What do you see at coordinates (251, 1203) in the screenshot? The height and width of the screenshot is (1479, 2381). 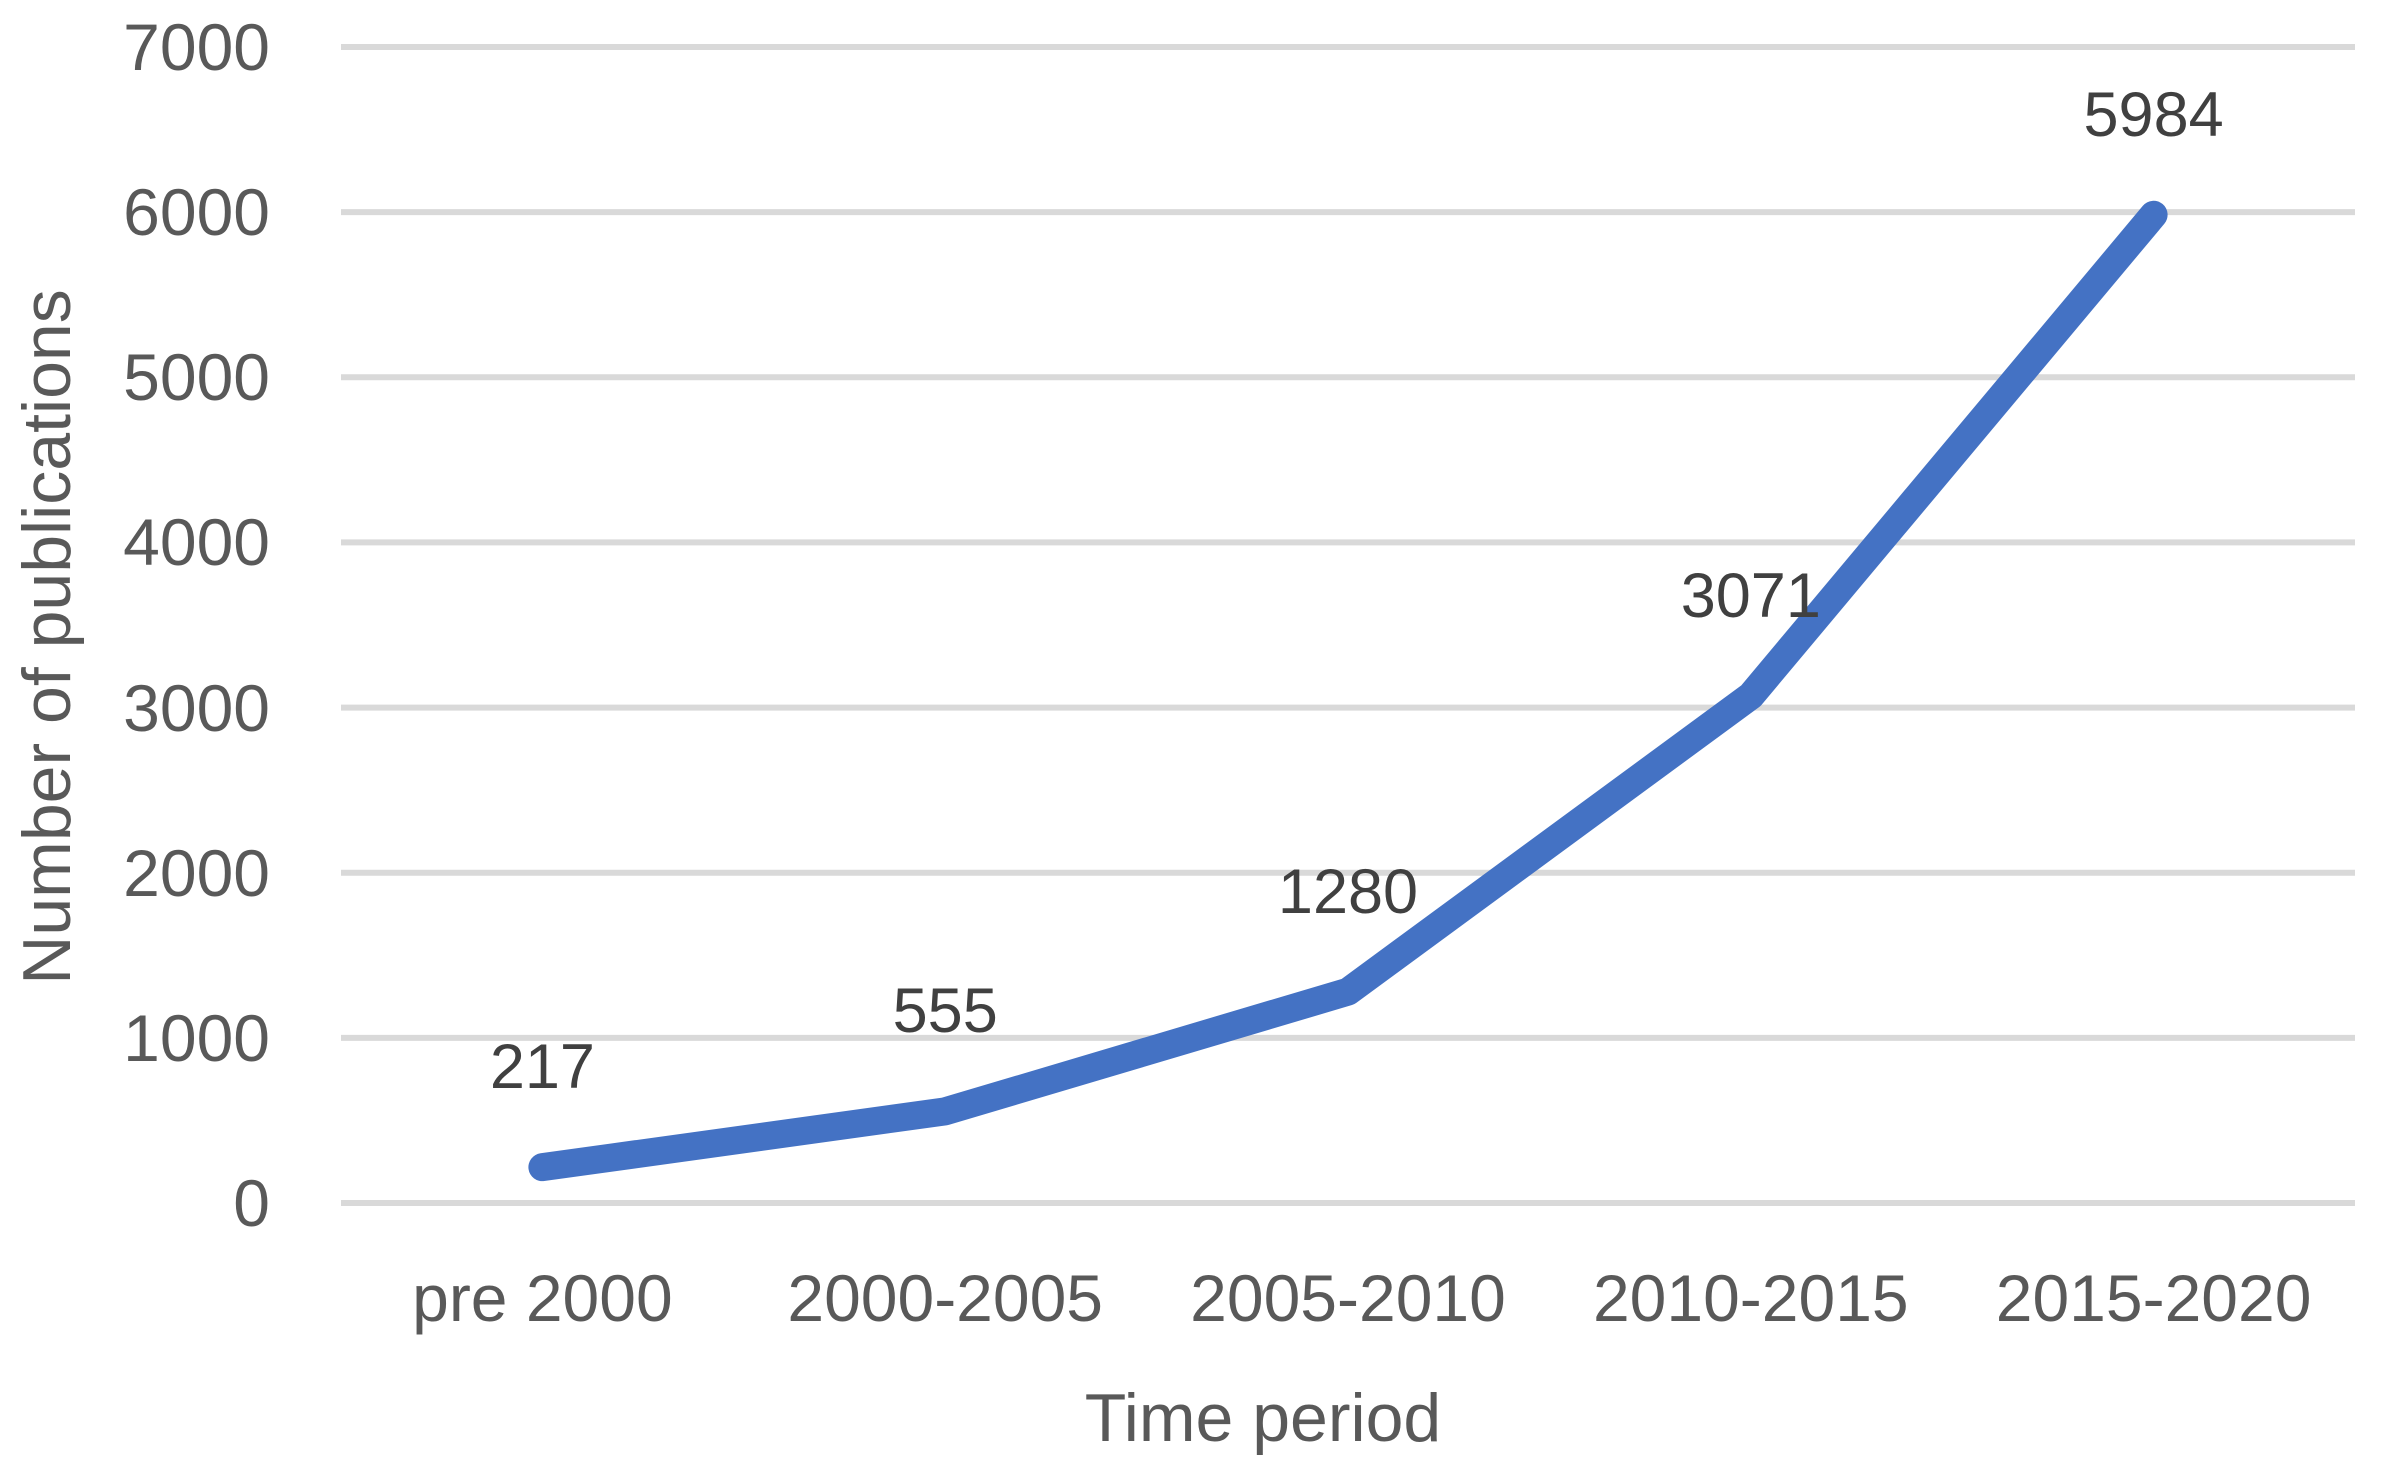 I see `y-tick-label-0: 0` at bounding box center [251, 1203].